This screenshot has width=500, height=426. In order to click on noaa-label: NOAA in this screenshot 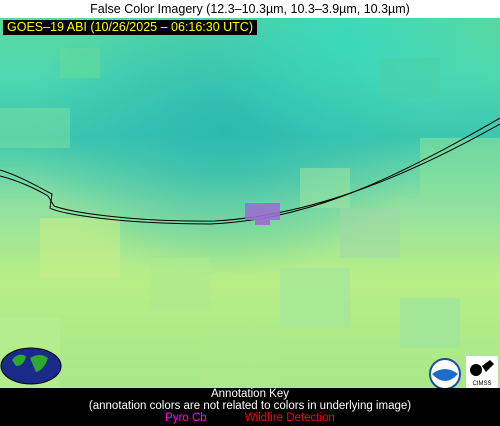, I will do `click(445, 368)`.